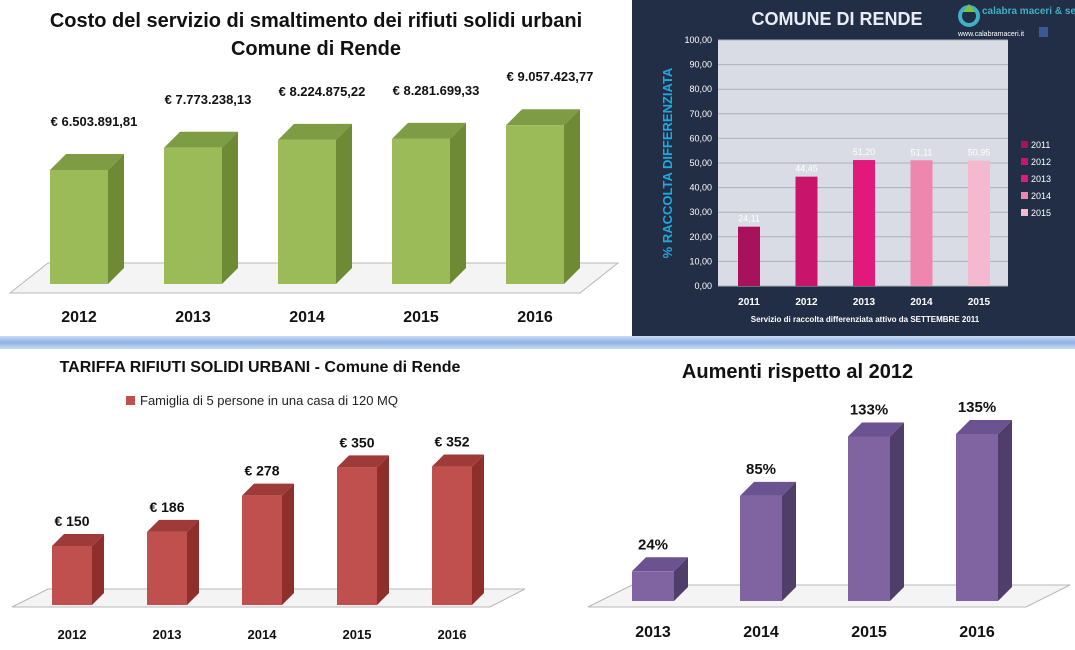 The width and height of the screenshot is (1075, 650). What do you see at coordinates (1041, 162) in the screenshot?
I see `legend-label: 2012` at bounding box center [1041, 162].